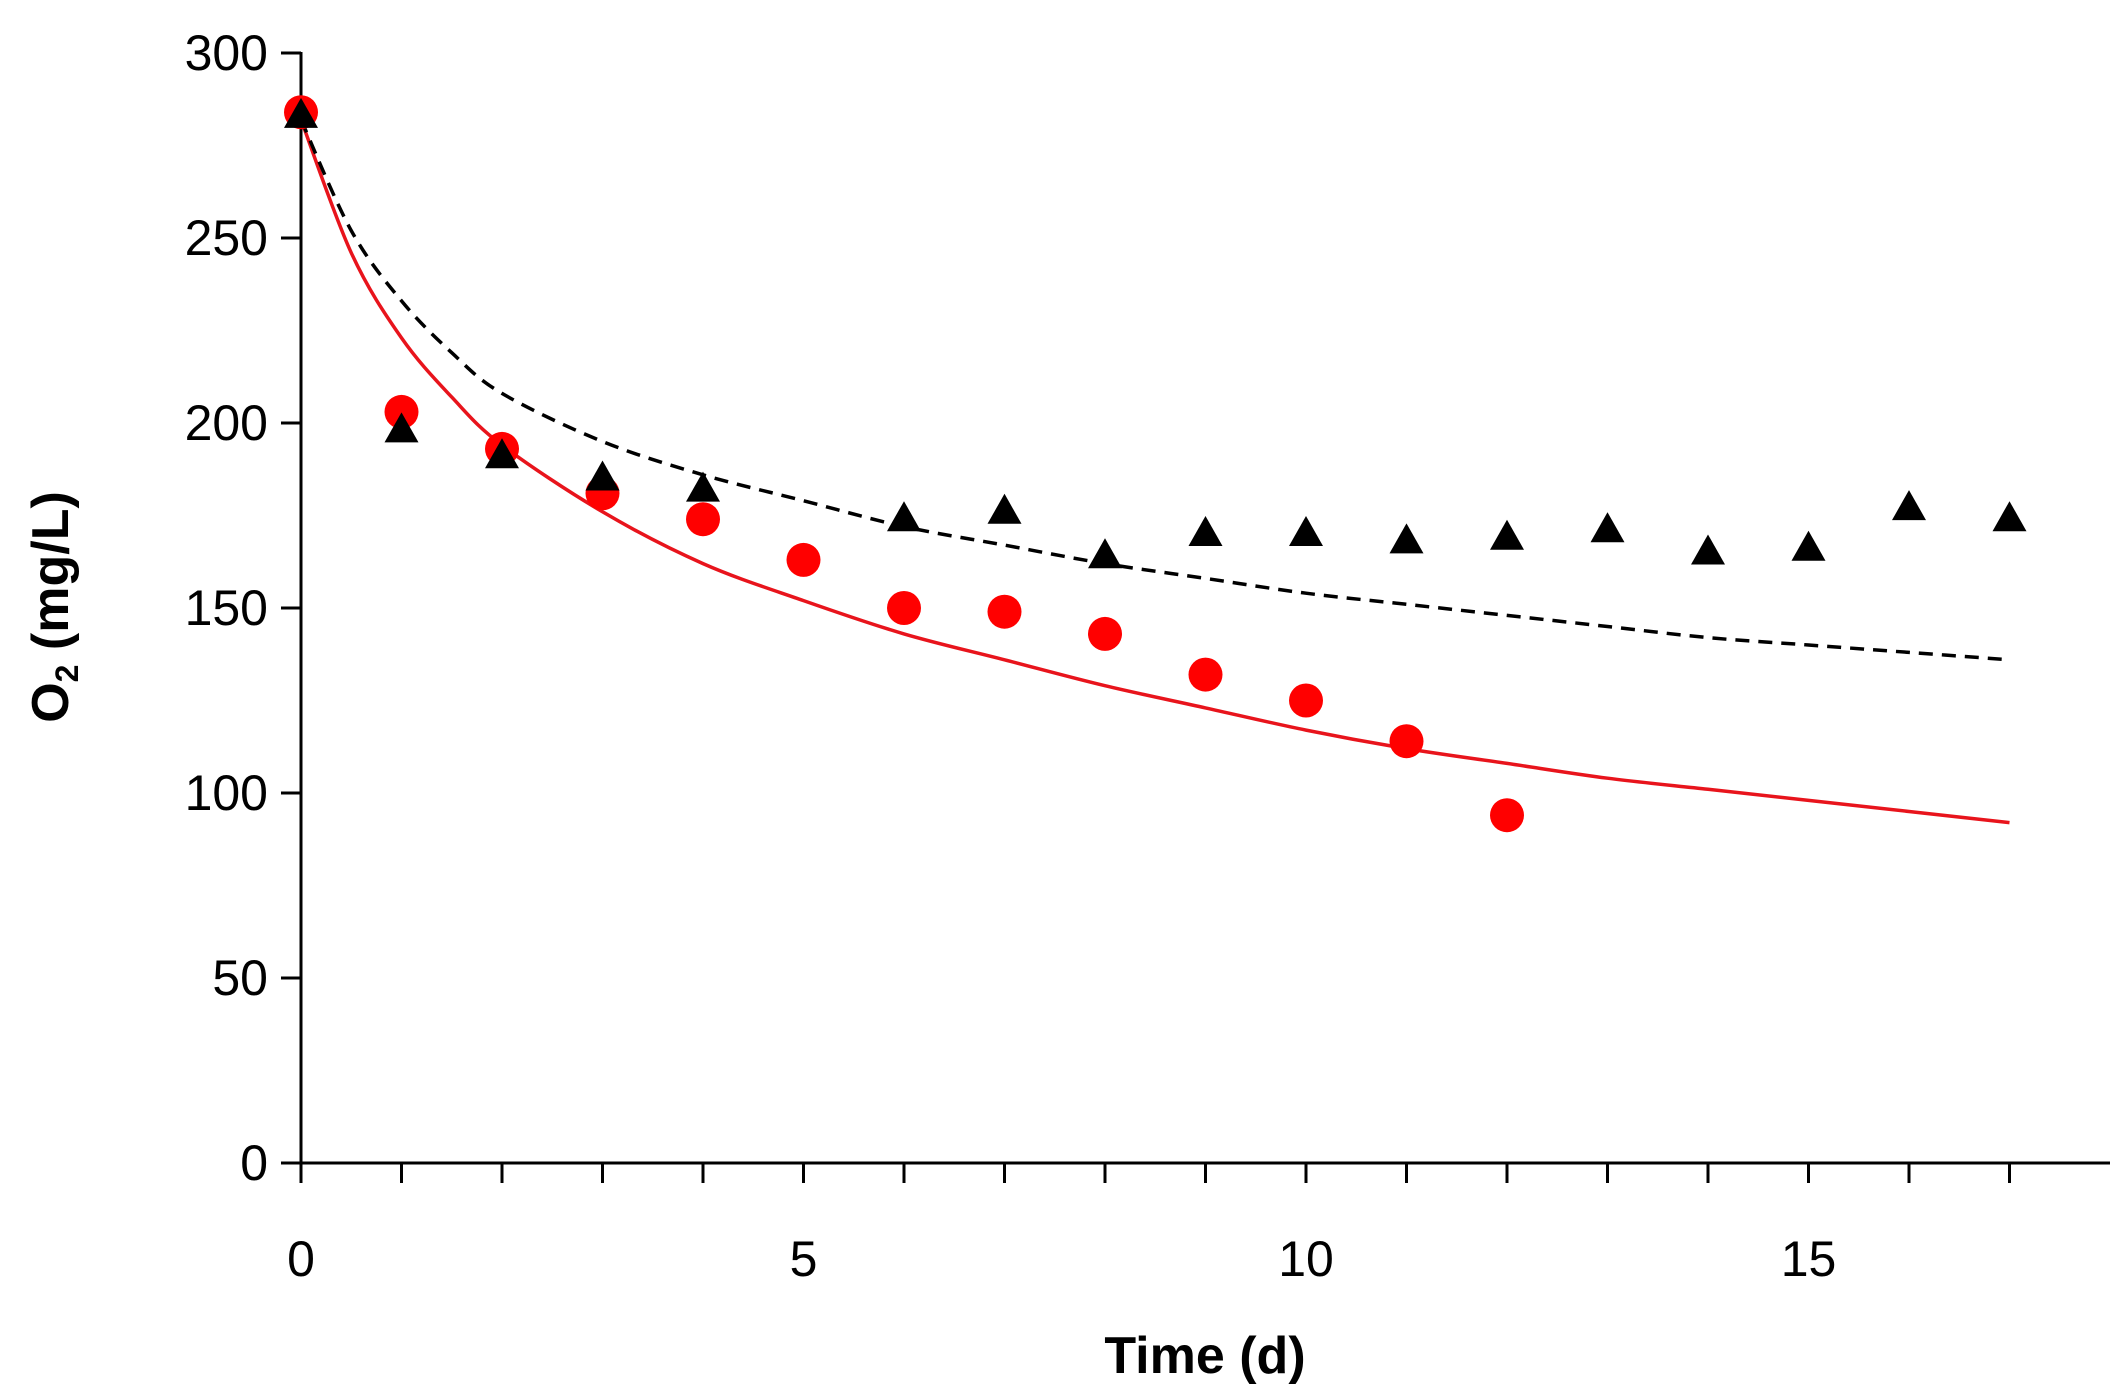 The width and height of the screenshot is (2124, 1399). What do you see at coordinates (240, 978) in the screenshot?
I see `y-tick-label: 50` at bounding box center [240, 978].